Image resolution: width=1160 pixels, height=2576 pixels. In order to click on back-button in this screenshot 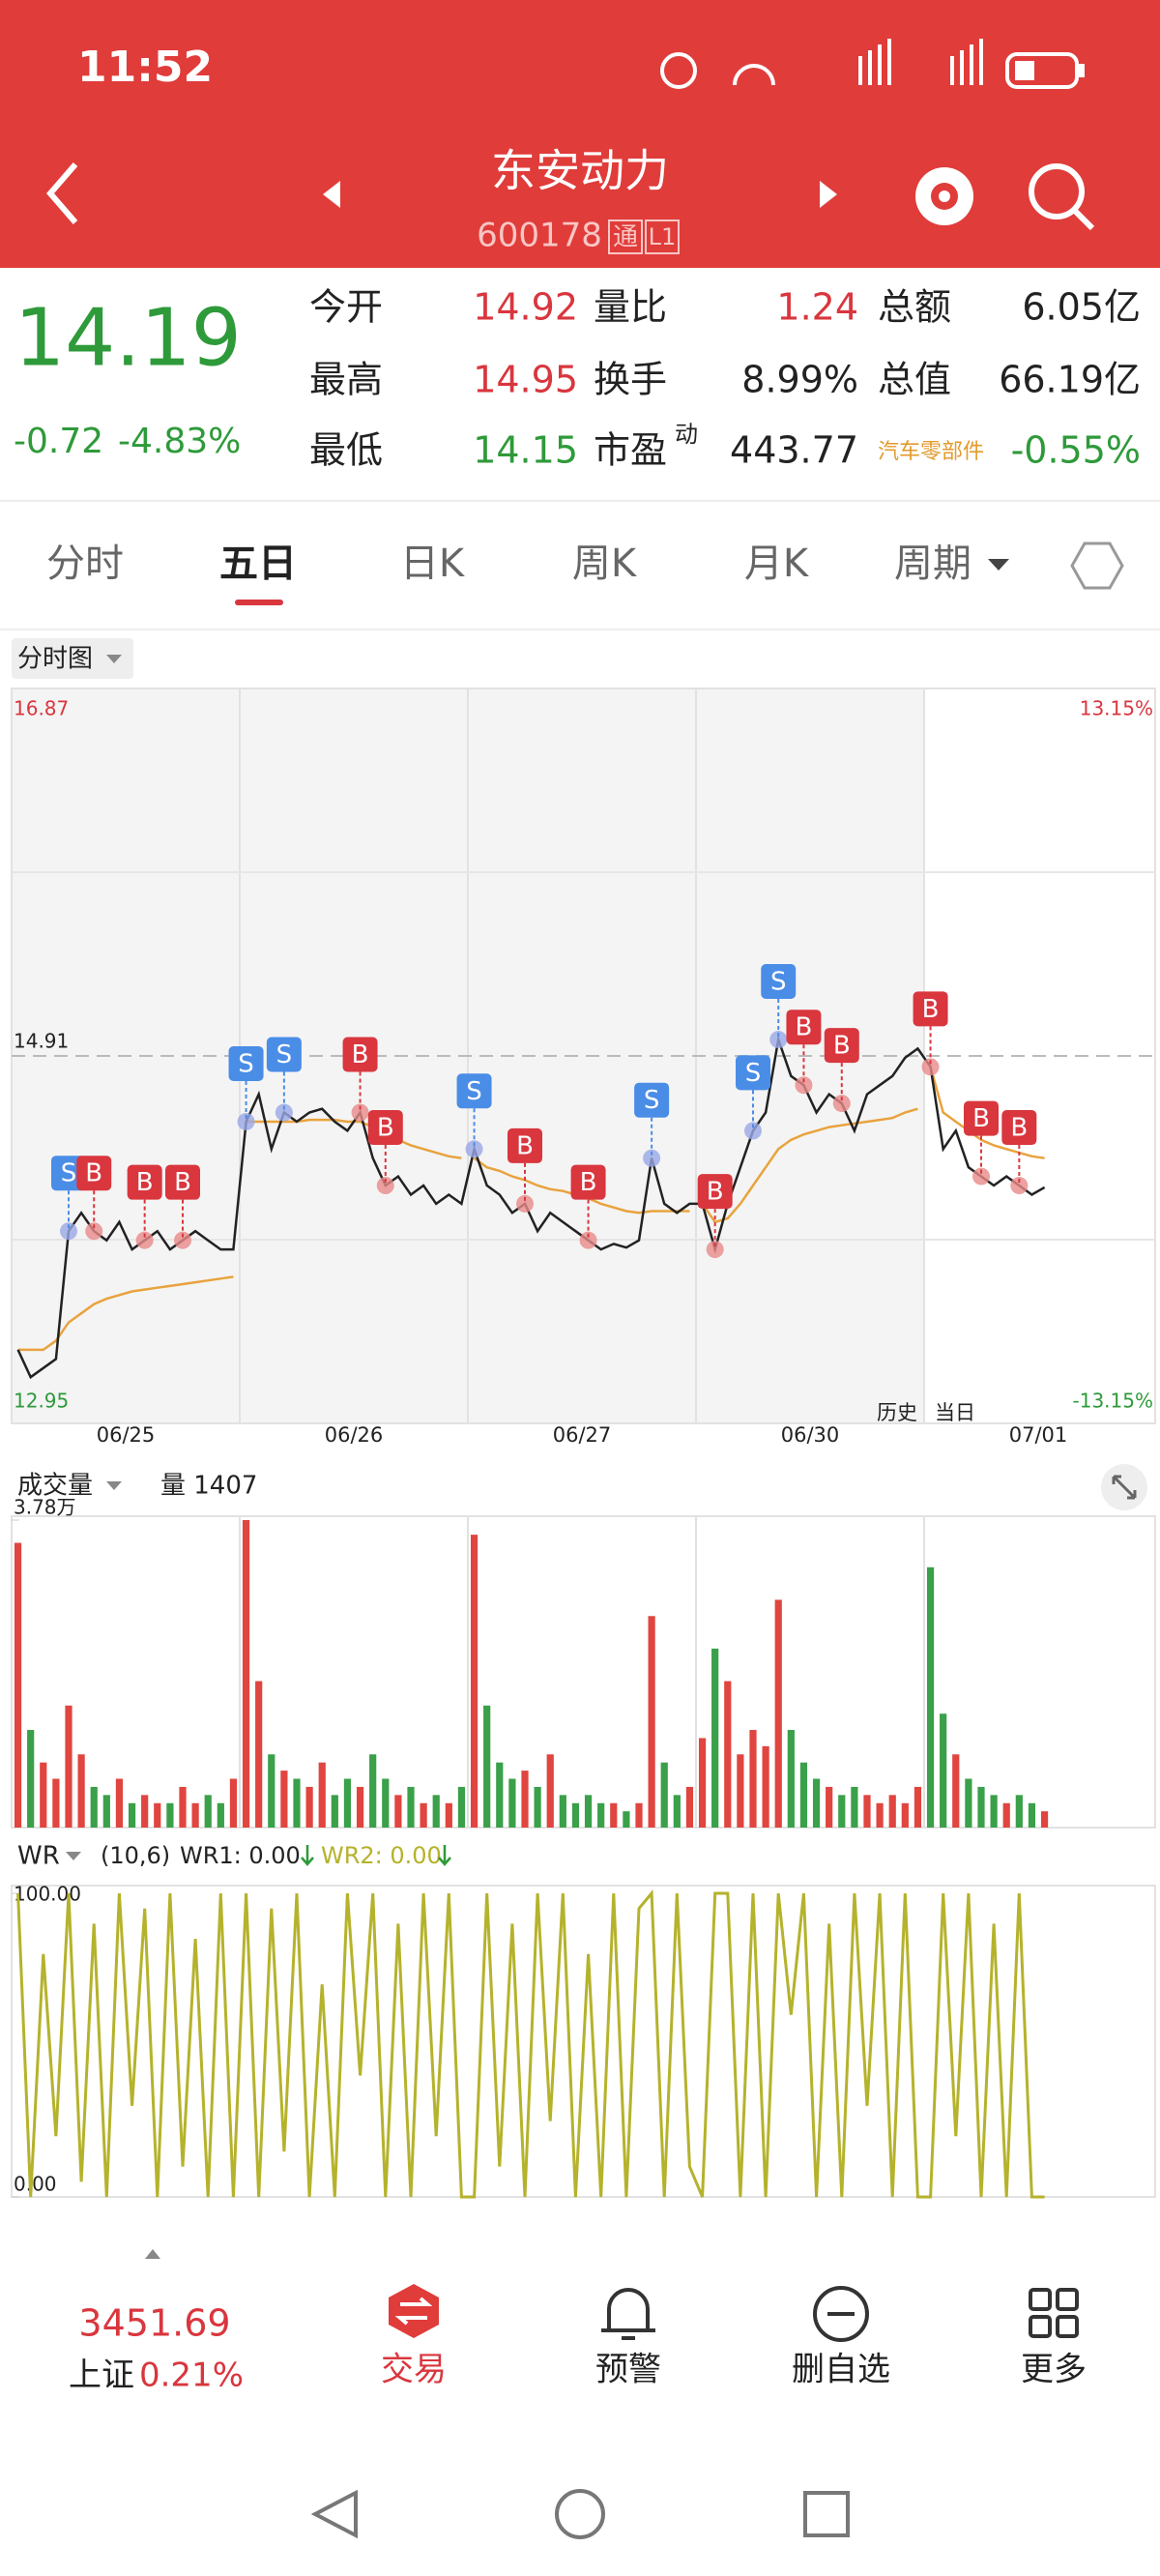, I will do `click(62, 193)`.